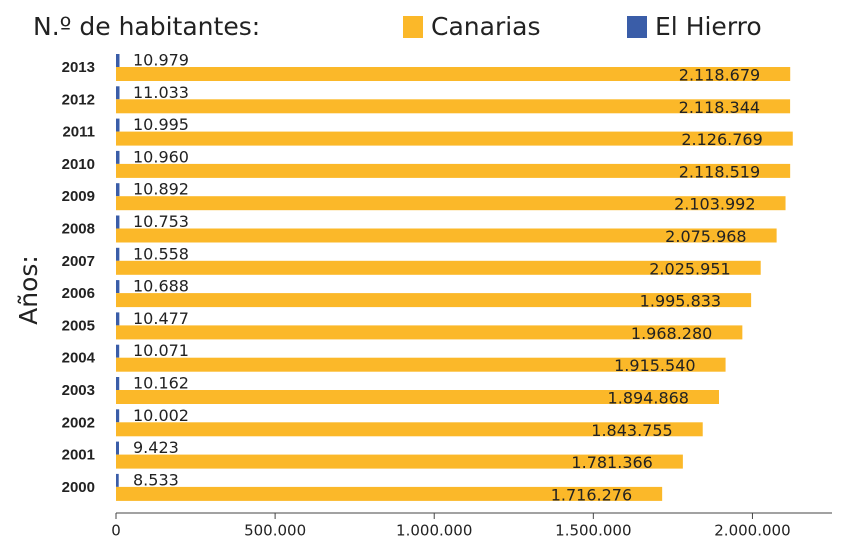 The width and height of the screenshot is (867, 543). I want to click on chart-title: N.º de habitantes:, so click(146, 26).